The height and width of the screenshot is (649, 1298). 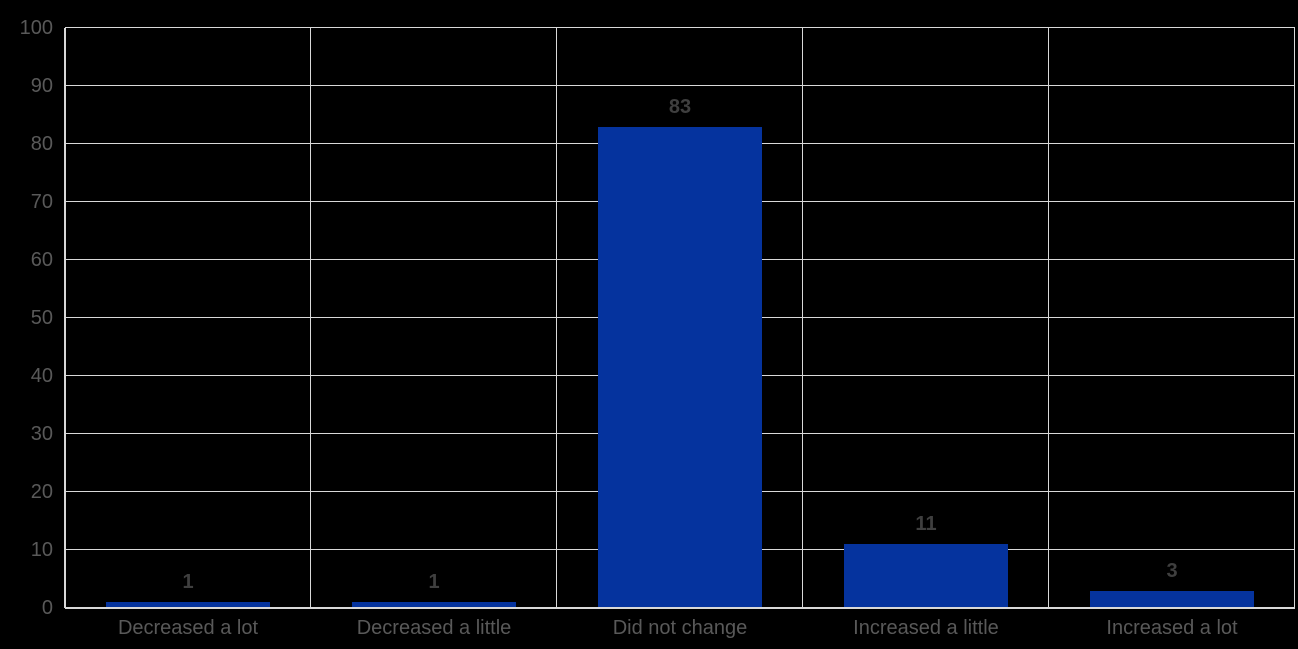 What do you see at coordinates (926, 524) in the screenshot?
I see `data-label-increased-a-little: 11` at bounding box center [926, 524].